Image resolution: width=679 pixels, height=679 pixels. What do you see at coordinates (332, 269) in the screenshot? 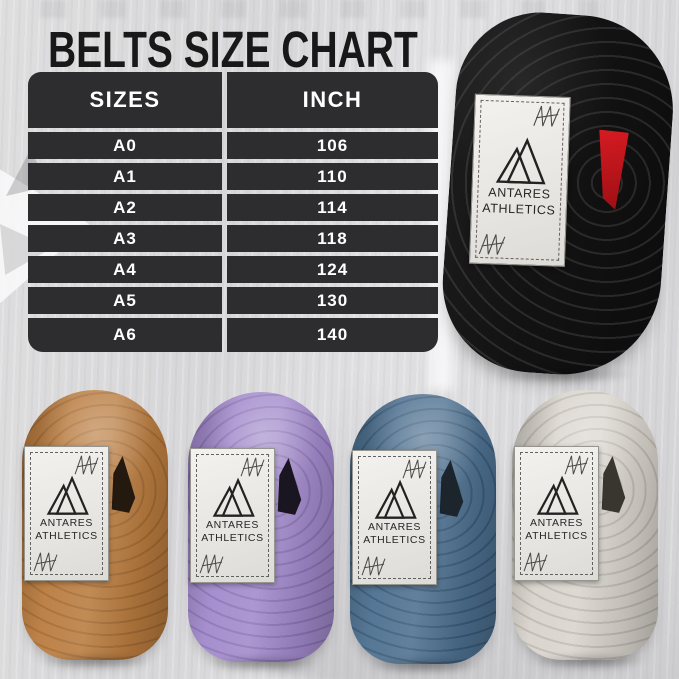
I see `table-cell-inch: 124` at bounding box center [332, 269].